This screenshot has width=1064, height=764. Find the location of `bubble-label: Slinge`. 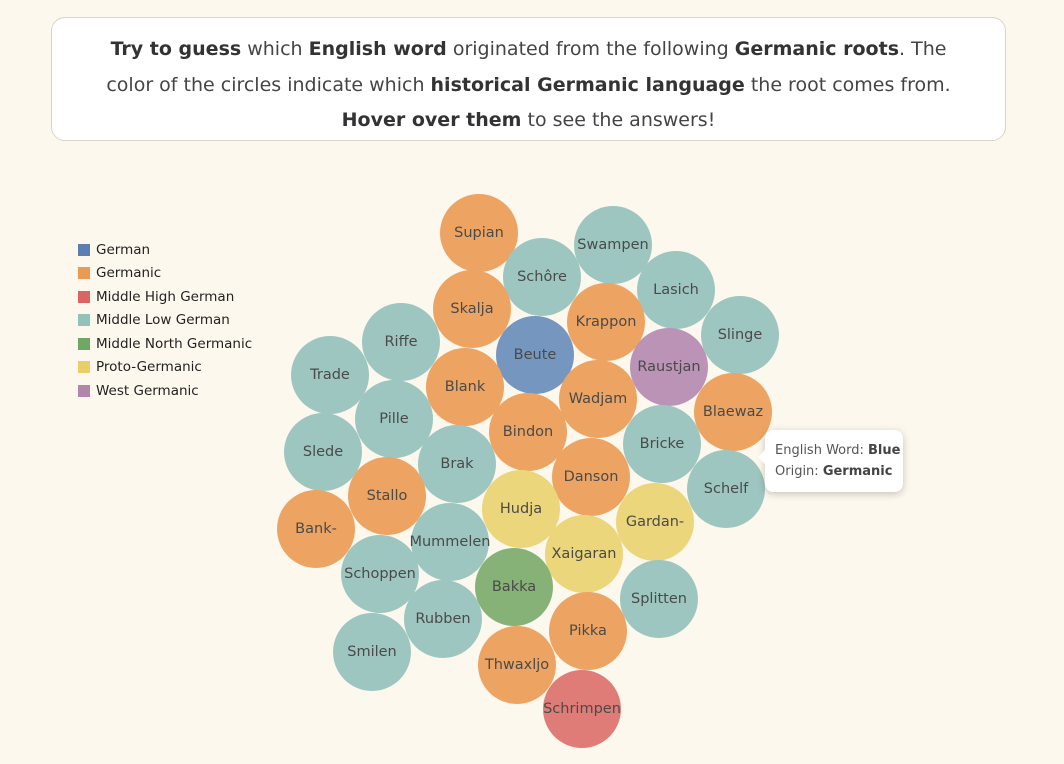

bubble-label: Slinge is located at coordinates (740, 335).